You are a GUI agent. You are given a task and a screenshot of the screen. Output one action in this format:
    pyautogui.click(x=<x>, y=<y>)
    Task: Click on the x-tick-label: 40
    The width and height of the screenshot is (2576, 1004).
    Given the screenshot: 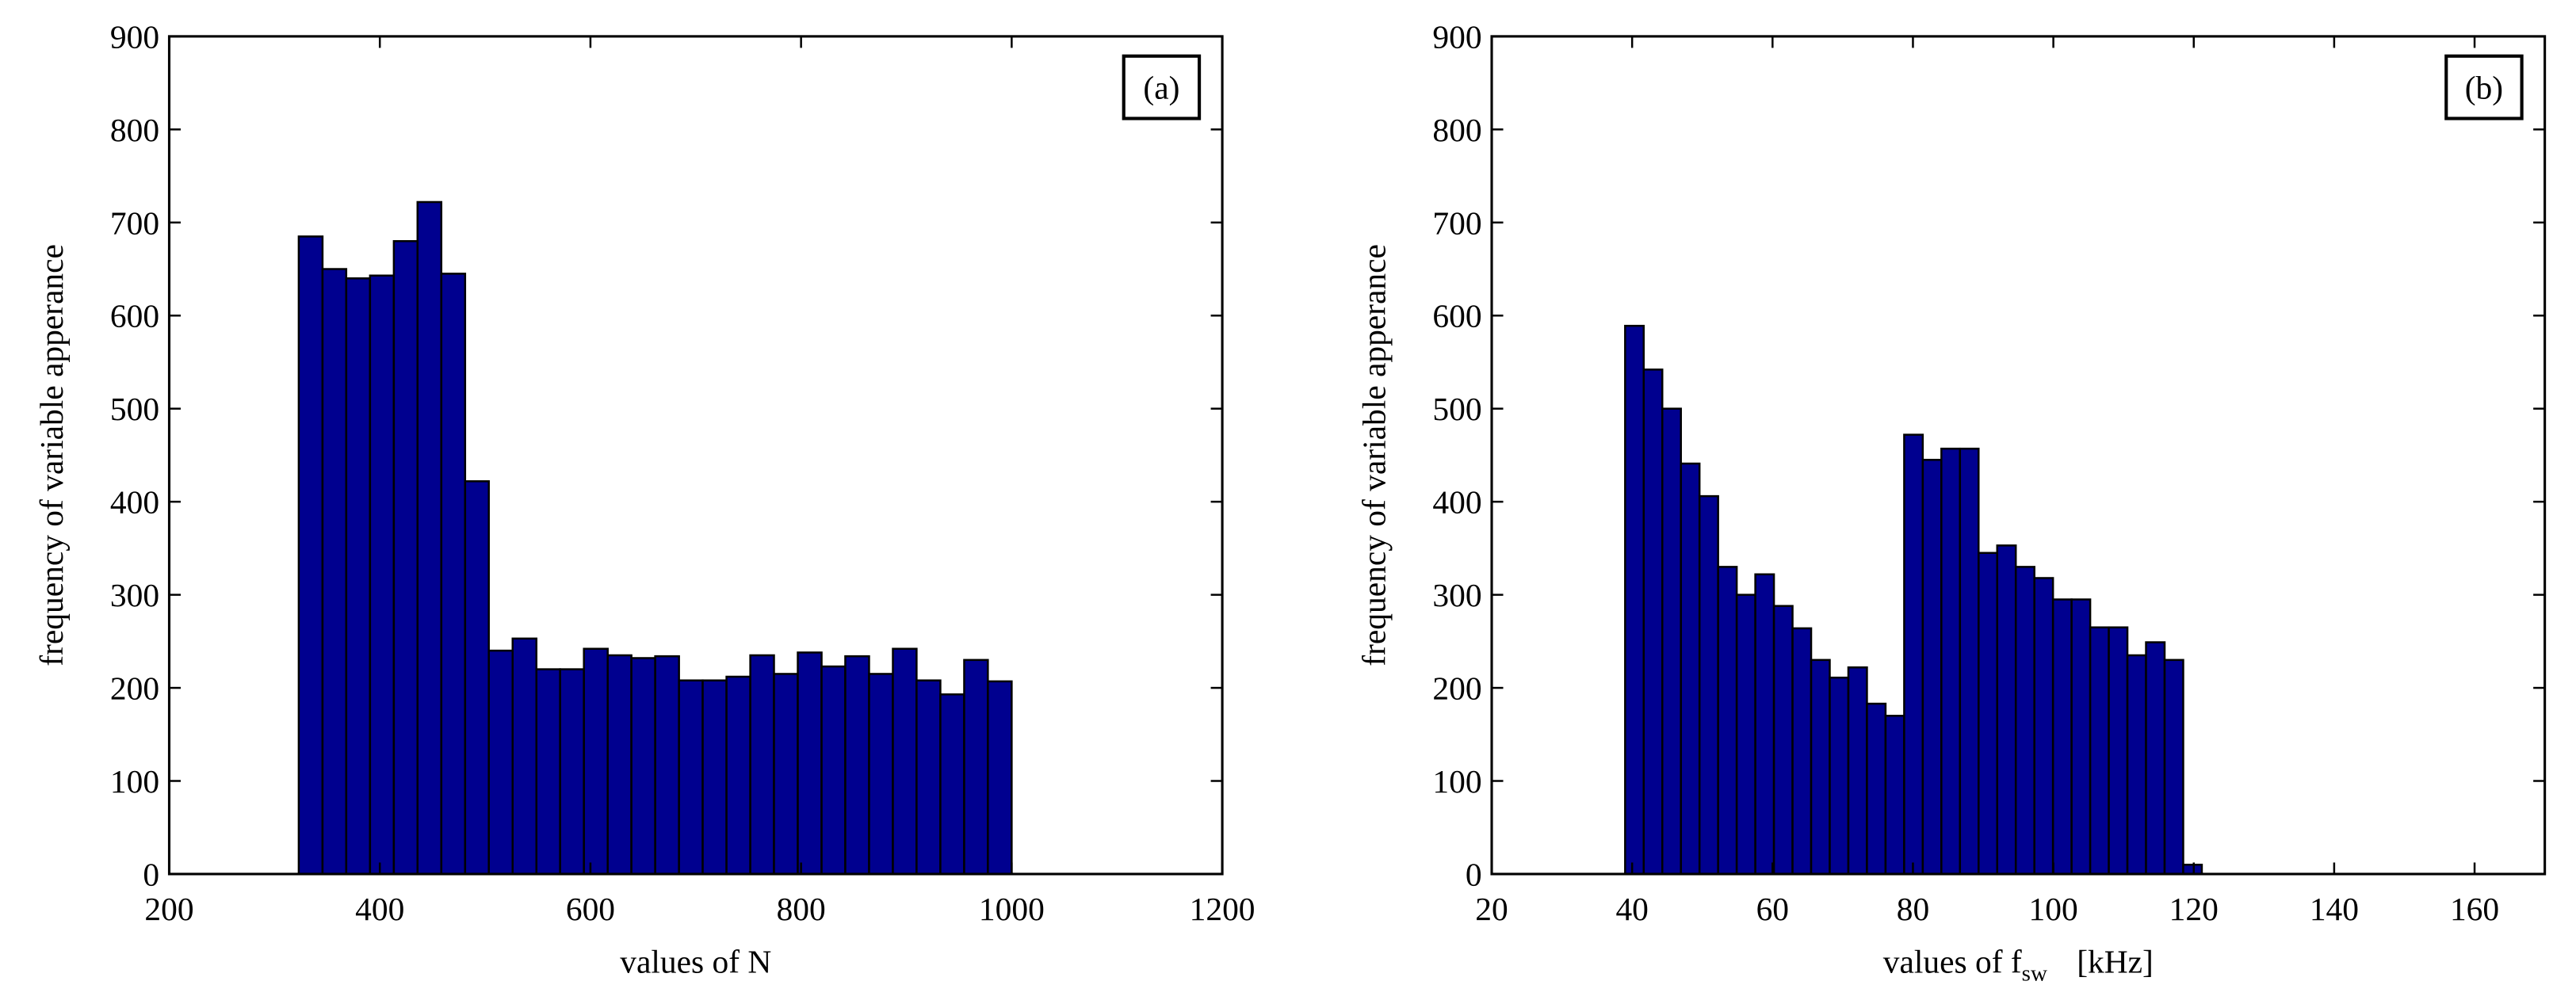 What is the action you would take?
    pyautogui.click(x=1631, y=909)
    